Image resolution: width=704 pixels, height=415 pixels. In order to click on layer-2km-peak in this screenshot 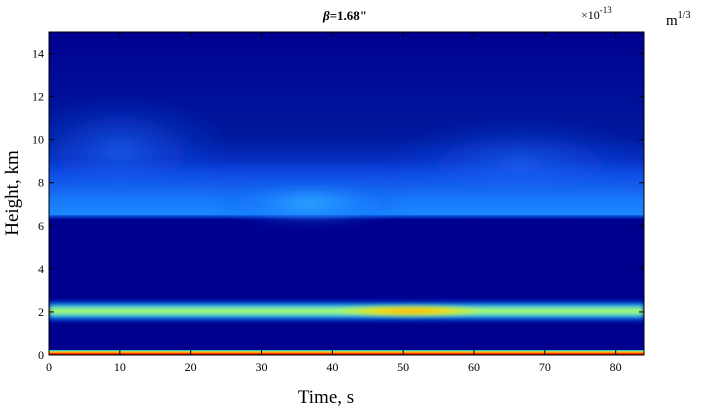, I will do `click(410, 311)`.